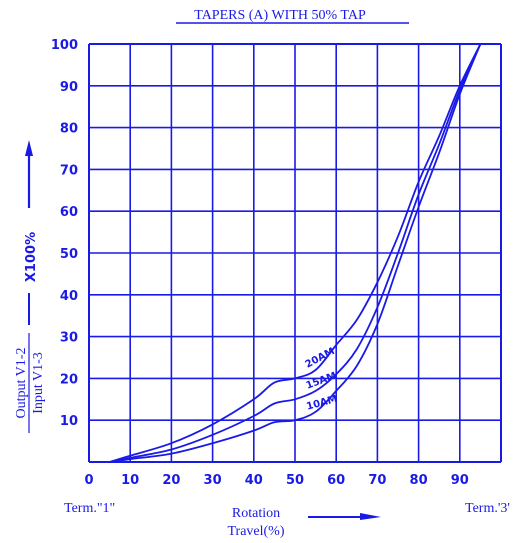 This screenshot has height=543, width=523. I want to click on x-tick-label: 0, so click(88, 480).